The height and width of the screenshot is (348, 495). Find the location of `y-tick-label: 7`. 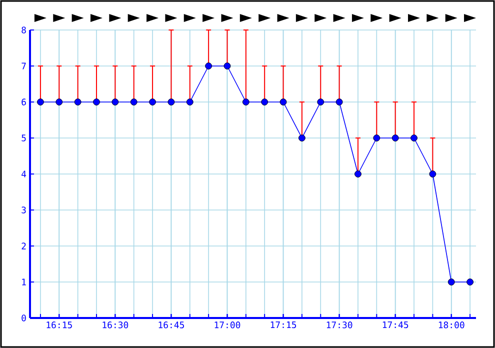

y-tick-label: 7 is located at coordinates (24, 66).